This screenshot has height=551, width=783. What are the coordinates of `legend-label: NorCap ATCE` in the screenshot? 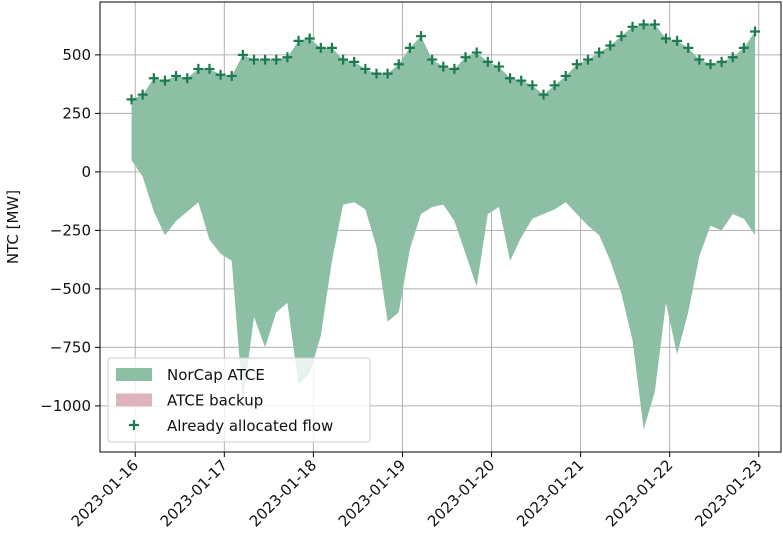 It's located at (216, 375).